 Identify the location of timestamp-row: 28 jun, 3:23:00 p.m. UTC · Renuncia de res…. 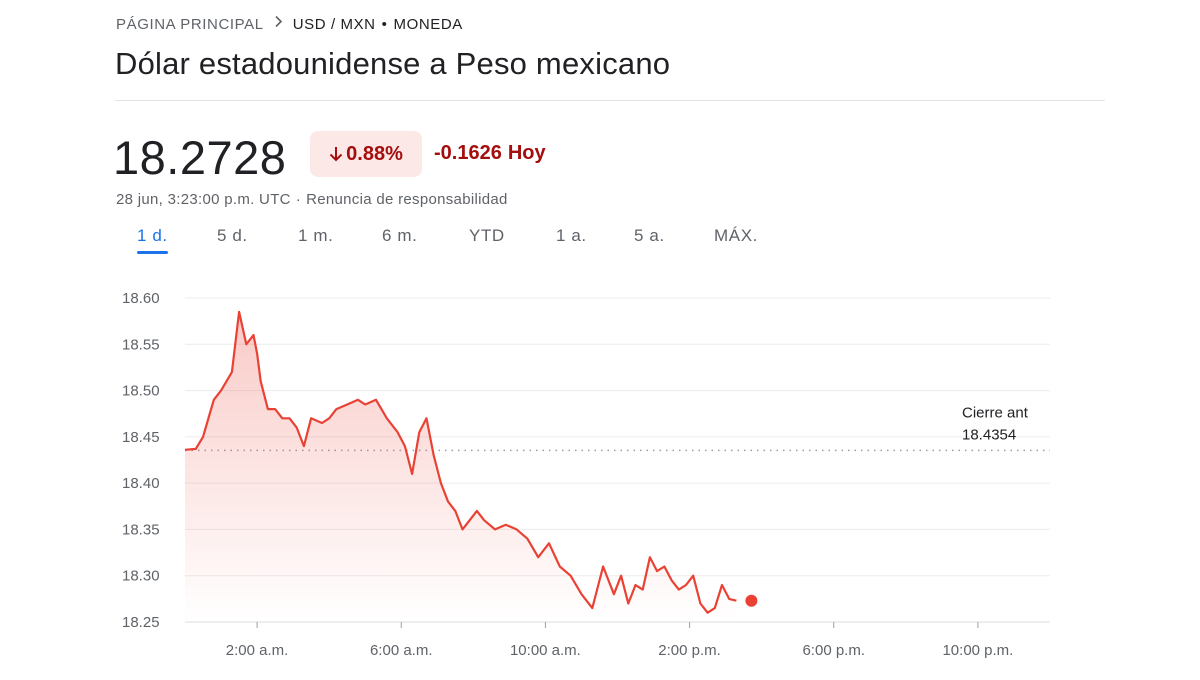
(312, 199).